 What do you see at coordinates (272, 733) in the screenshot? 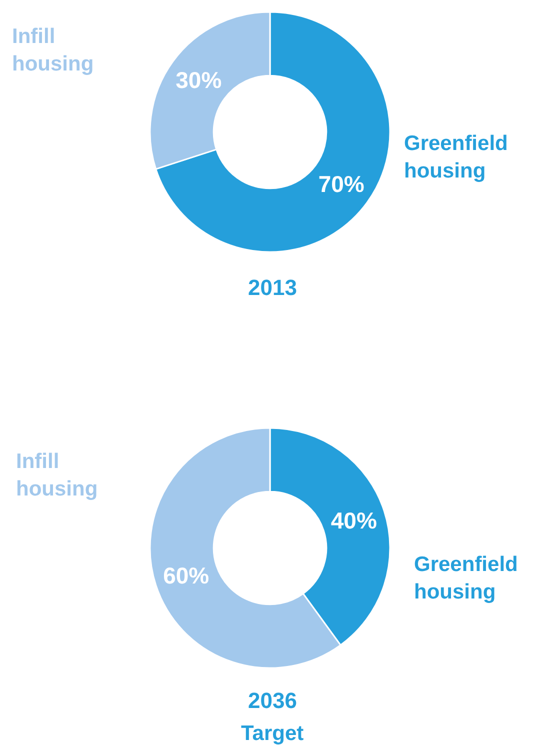
I see `text: Target` at bounding box center [272, 733].